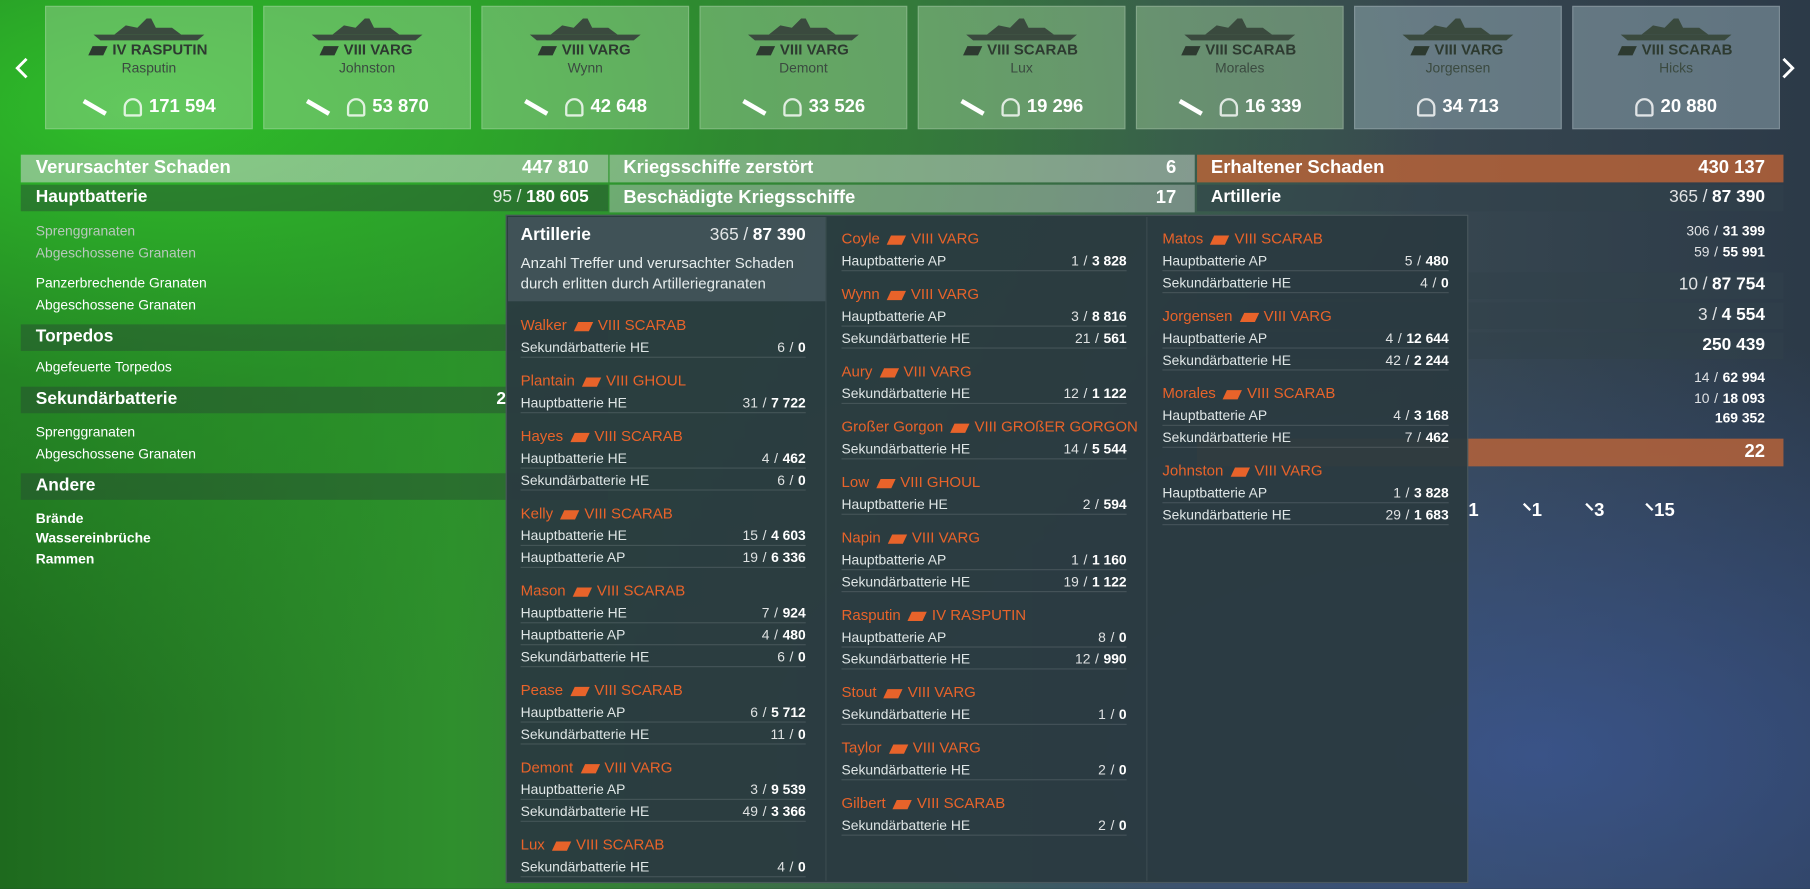 This screenshot has width=1810, height=889. I want to click on row-stat: 250 439, so click(1733, 344).